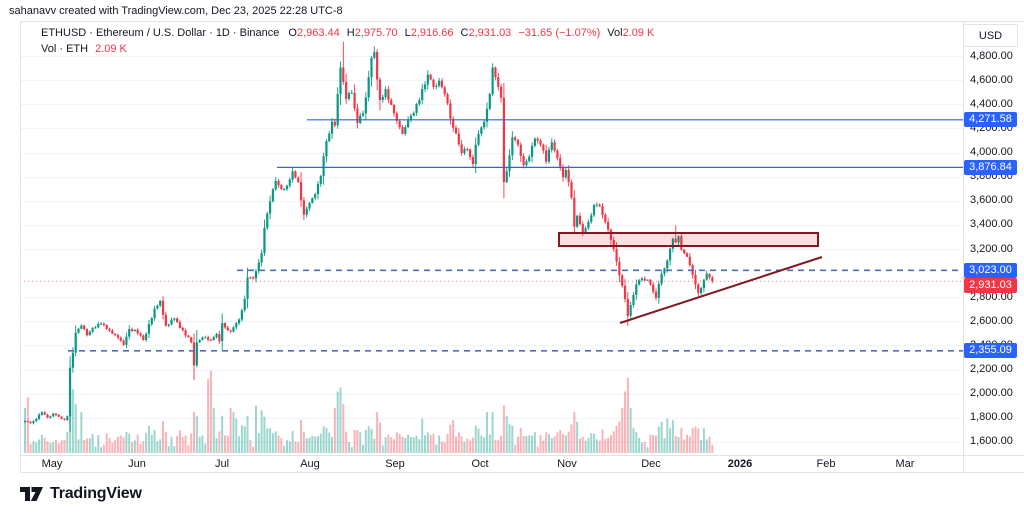 This screenshot has width=1024, height=520. Describe the element at coordinates (31, 493) in the screenshot. I see `tradingview-logo-icon` at that location.